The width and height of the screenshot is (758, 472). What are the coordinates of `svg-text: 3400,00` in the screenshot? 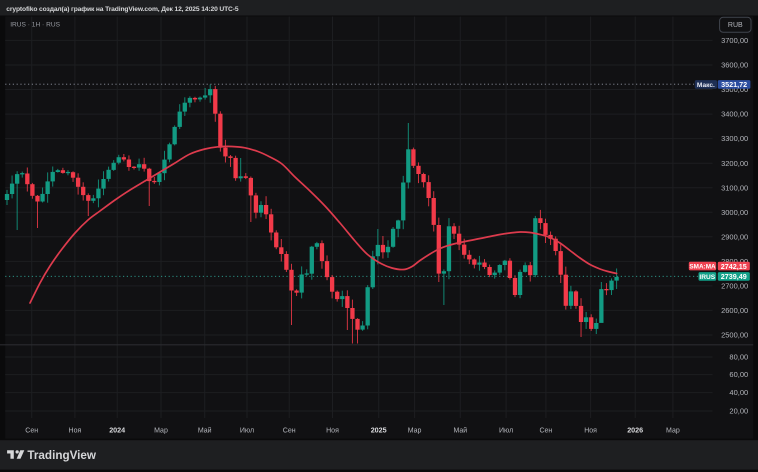 It's located at (734, 114).